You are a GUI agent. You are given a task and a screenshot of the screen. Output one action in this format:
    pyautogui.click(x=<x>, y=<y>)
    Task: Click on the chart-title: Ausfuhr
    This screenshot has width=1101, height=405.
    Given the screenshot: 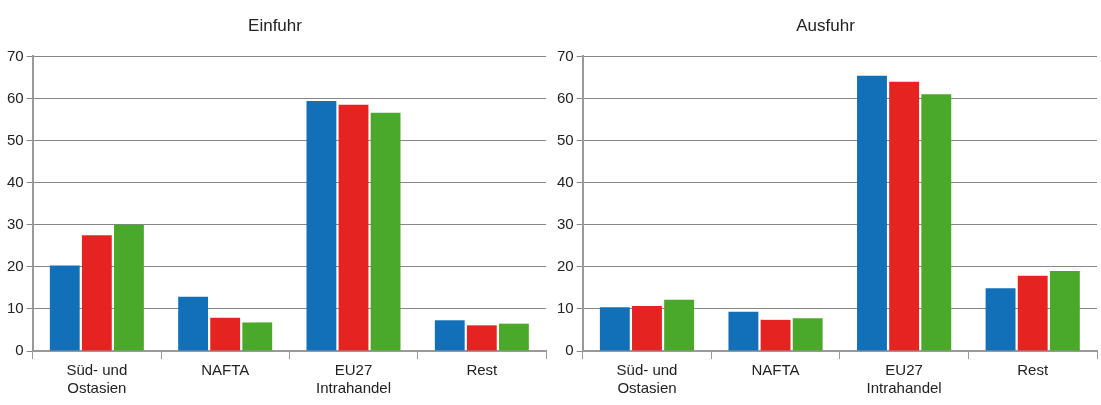 What is the action you would take?
    pyautogui.click(x=826, y=25)
    